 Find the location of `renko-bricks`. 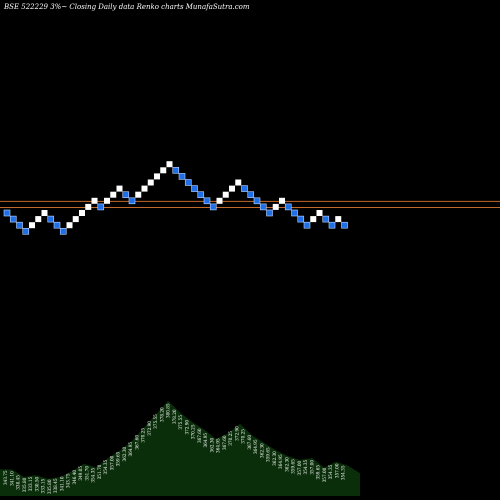

renko-bricks is located at coordinates (175, 198).